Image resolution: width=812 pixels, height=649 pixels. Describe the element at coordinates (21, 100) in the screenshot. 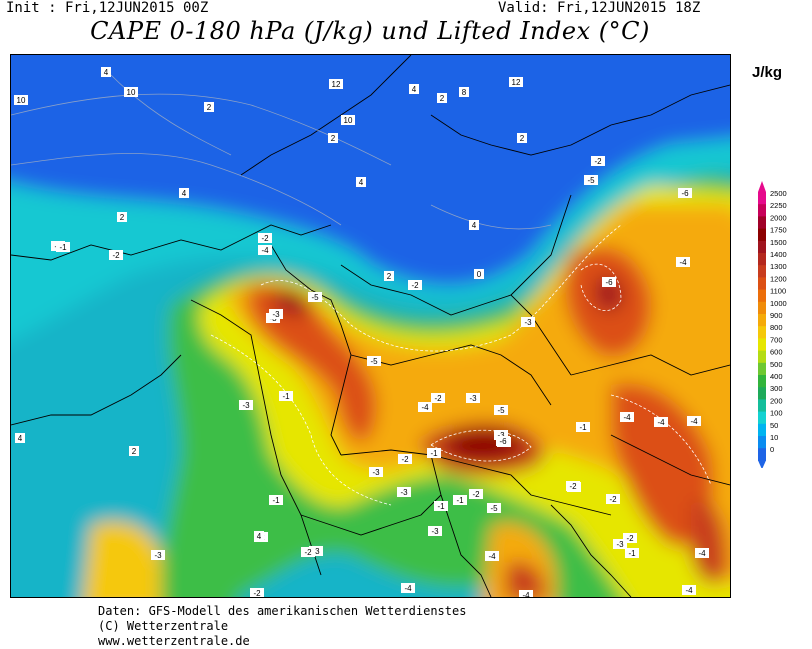

I see `contour-label: 10` at that location.